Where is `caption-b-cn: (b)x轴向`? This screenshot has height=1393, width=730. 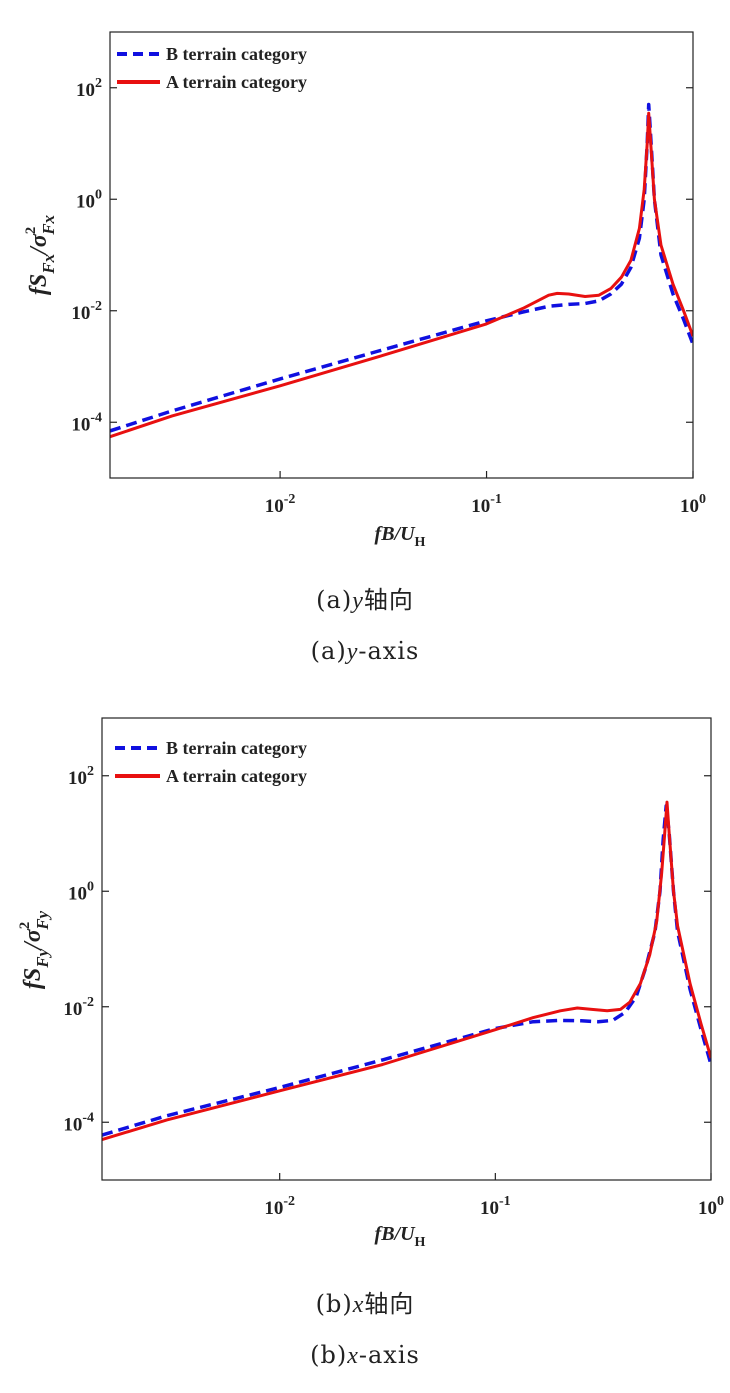 caption-b-cn: (b)x轴向 is located at coordinates (365, 1301).